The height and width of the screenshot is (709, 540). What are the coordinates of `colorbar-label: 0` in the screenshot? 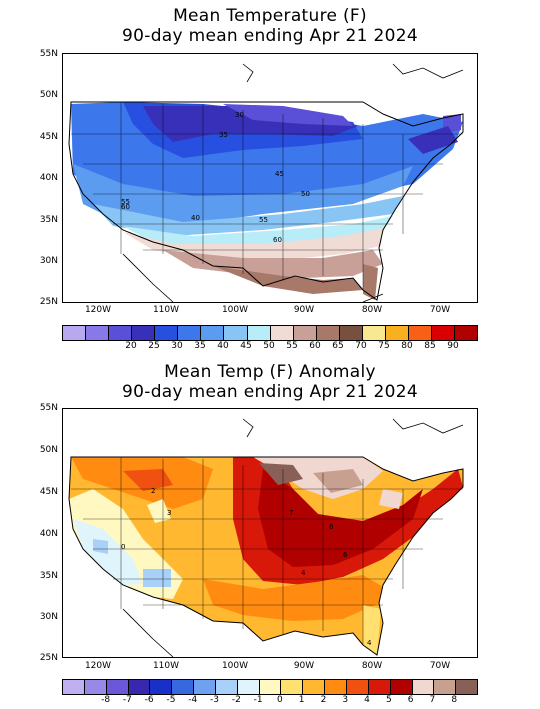 It's located at (280, 700).